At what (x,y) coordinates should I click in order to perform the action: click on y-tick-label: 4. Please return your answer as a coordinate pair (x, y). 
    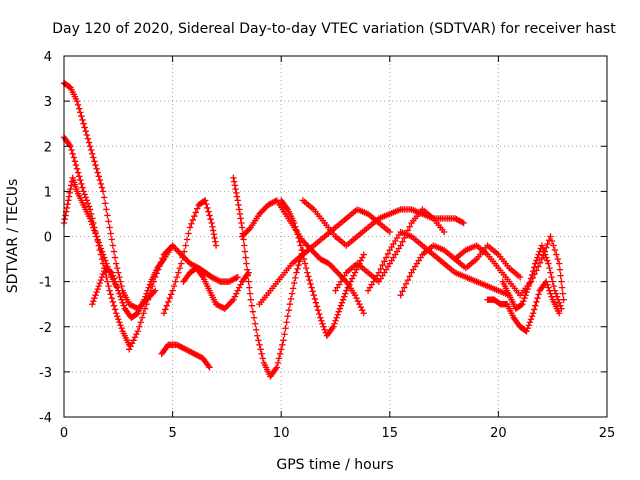
    Looking at the image, I should click on (48, 57).